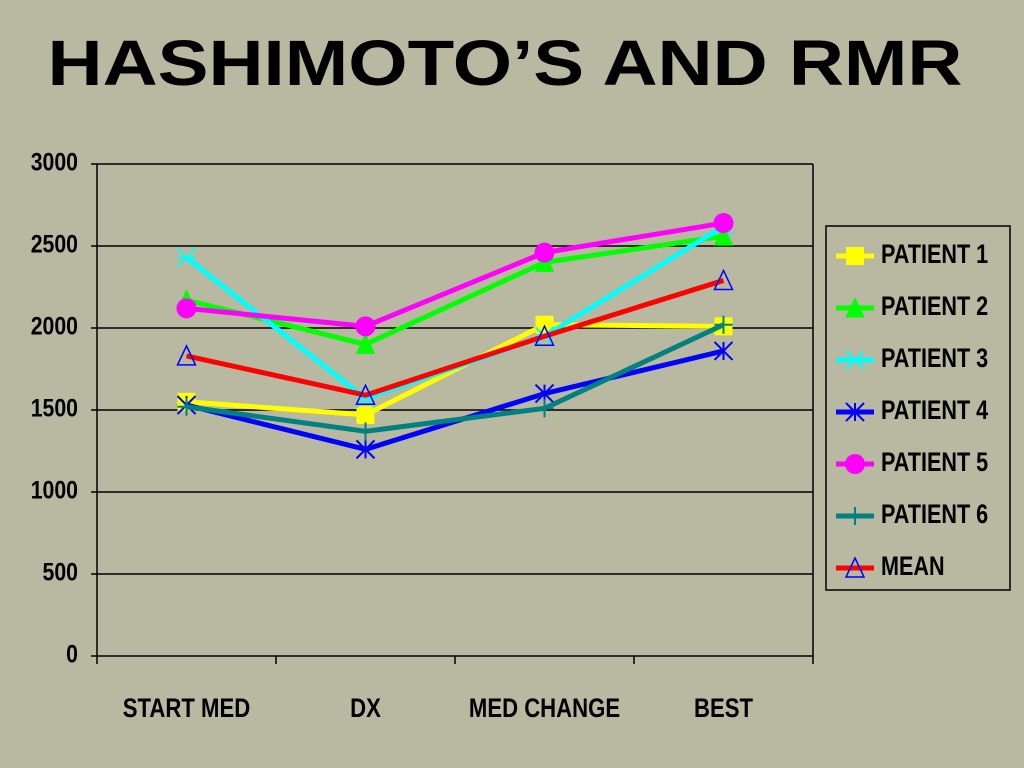  I want to click on legend-box, so click(918, 408).